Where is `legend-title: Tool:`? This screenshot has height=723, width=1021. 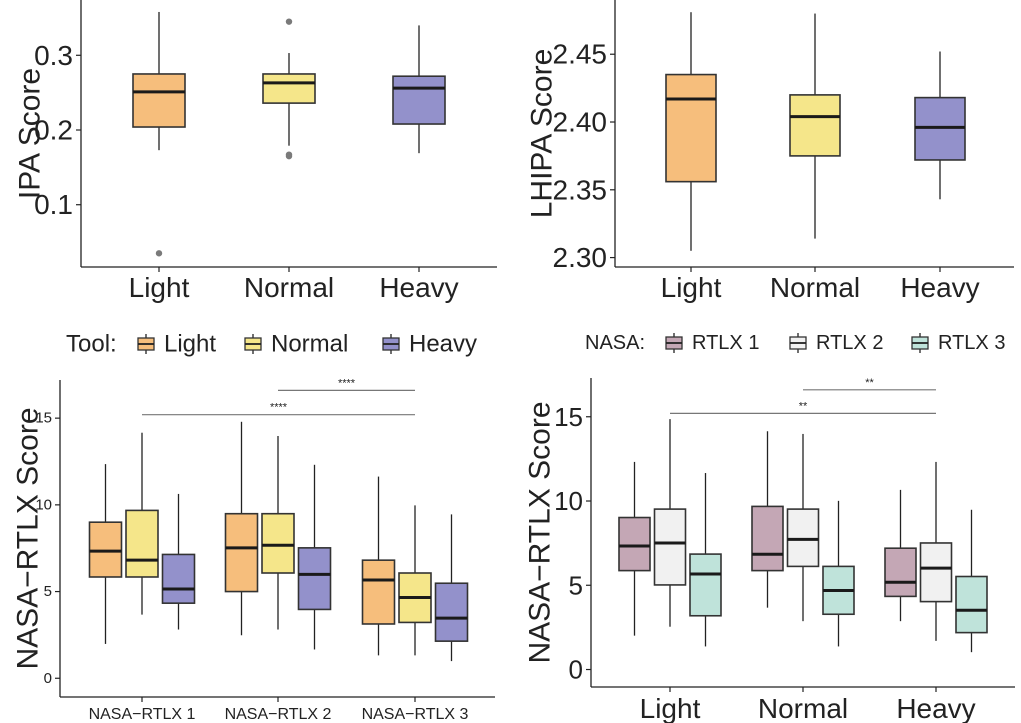
legend-title: Tool: is located at coordinates (91, 344).